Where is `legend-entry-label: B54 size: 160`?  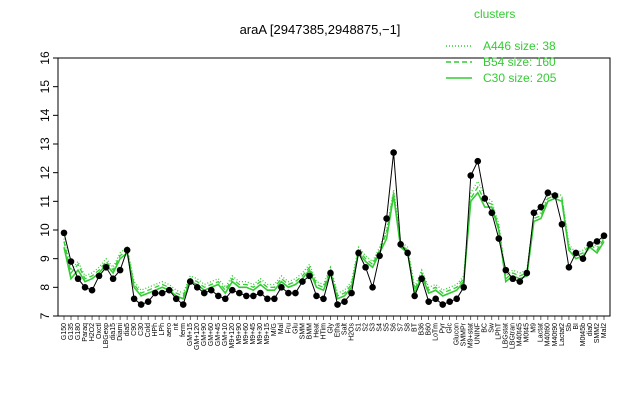
legend-entry-label: B54 size: 160 is located at coordinates (519, 62).